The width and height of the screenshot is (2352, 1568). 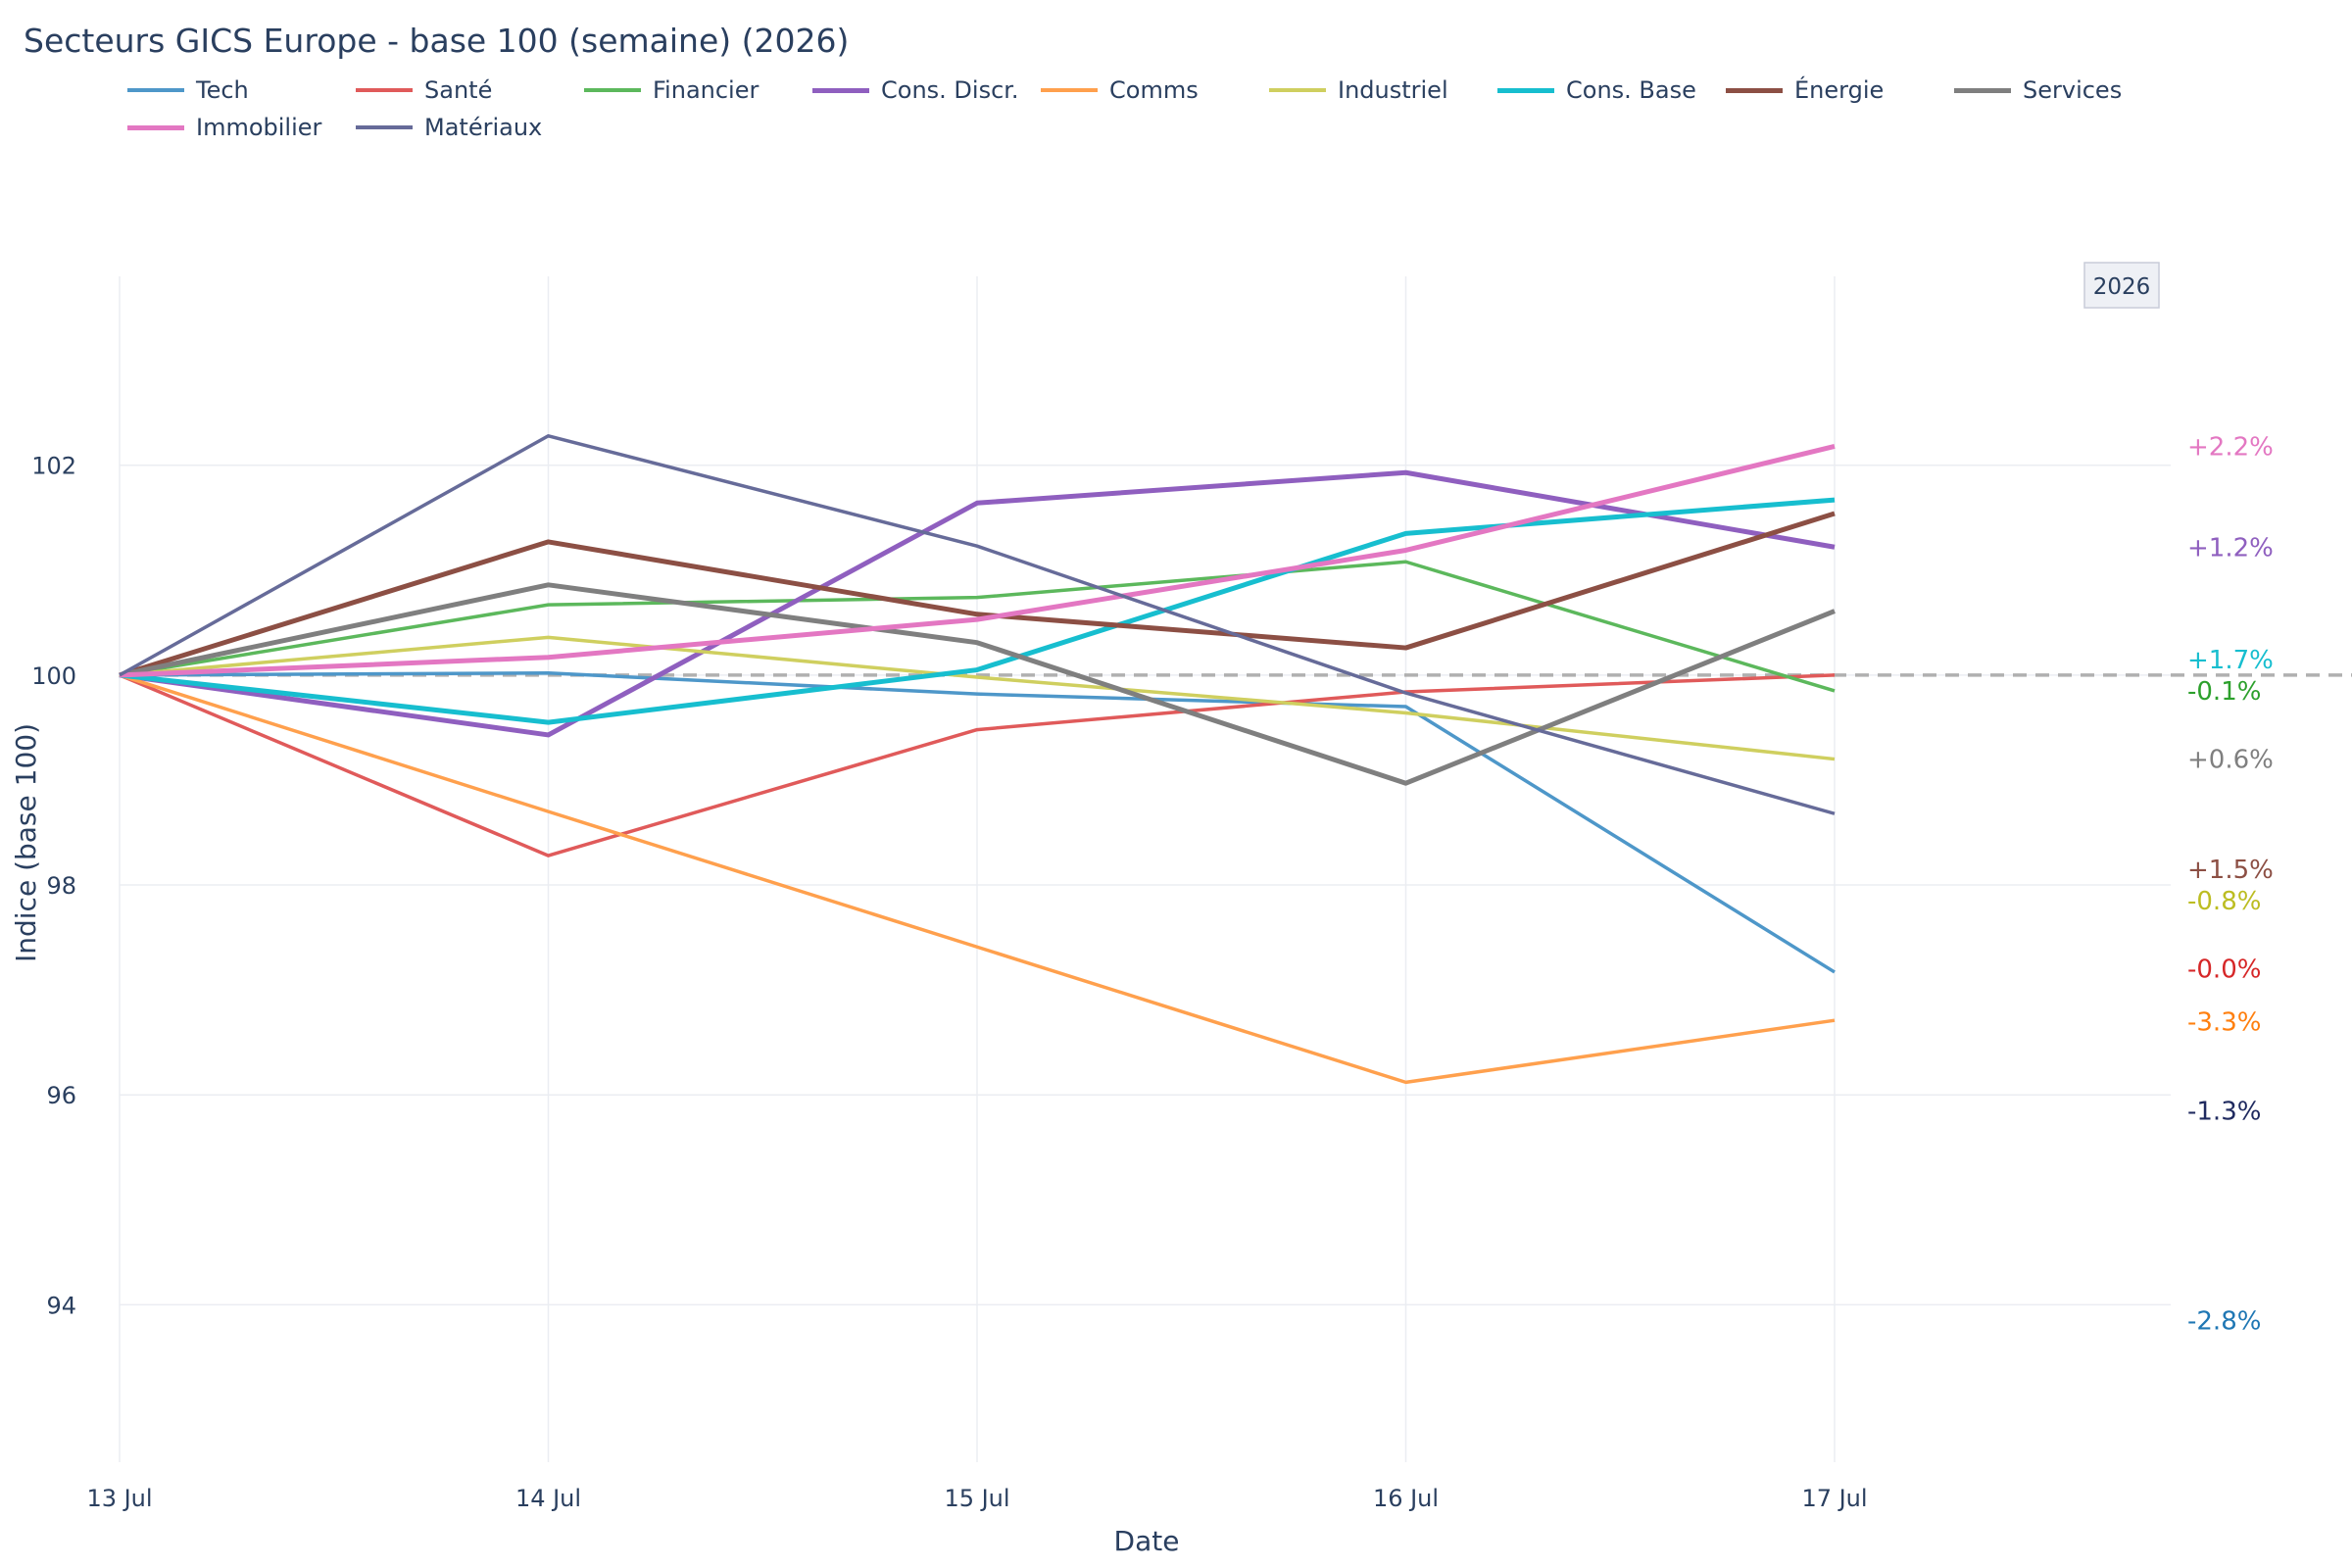 What do you see at coordinates (2224, 692) in the screenshot?
I see `end-label: -0.1%` at bounding box center [2224, 692].